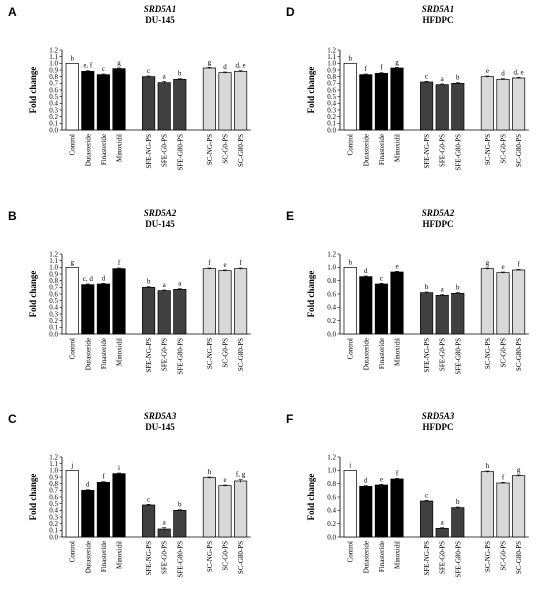 This screenshot has width=550, height=598. Describe the element at coordinates (224, 480) in the screenshot. I see `significance-label: e` at that location.